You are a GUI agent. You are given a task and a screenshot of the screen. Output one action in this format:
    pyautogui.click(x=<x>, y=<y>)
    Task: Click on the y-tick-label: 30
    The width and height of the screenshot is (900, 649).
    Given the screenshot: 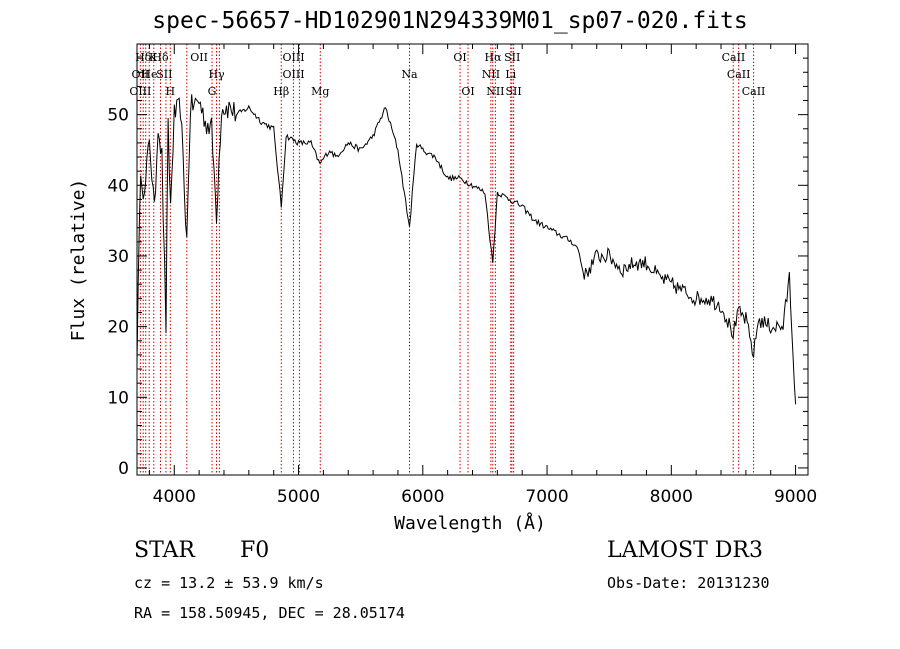 What is the action you would take?
    pyautogui.click(x=118, y=257)
    